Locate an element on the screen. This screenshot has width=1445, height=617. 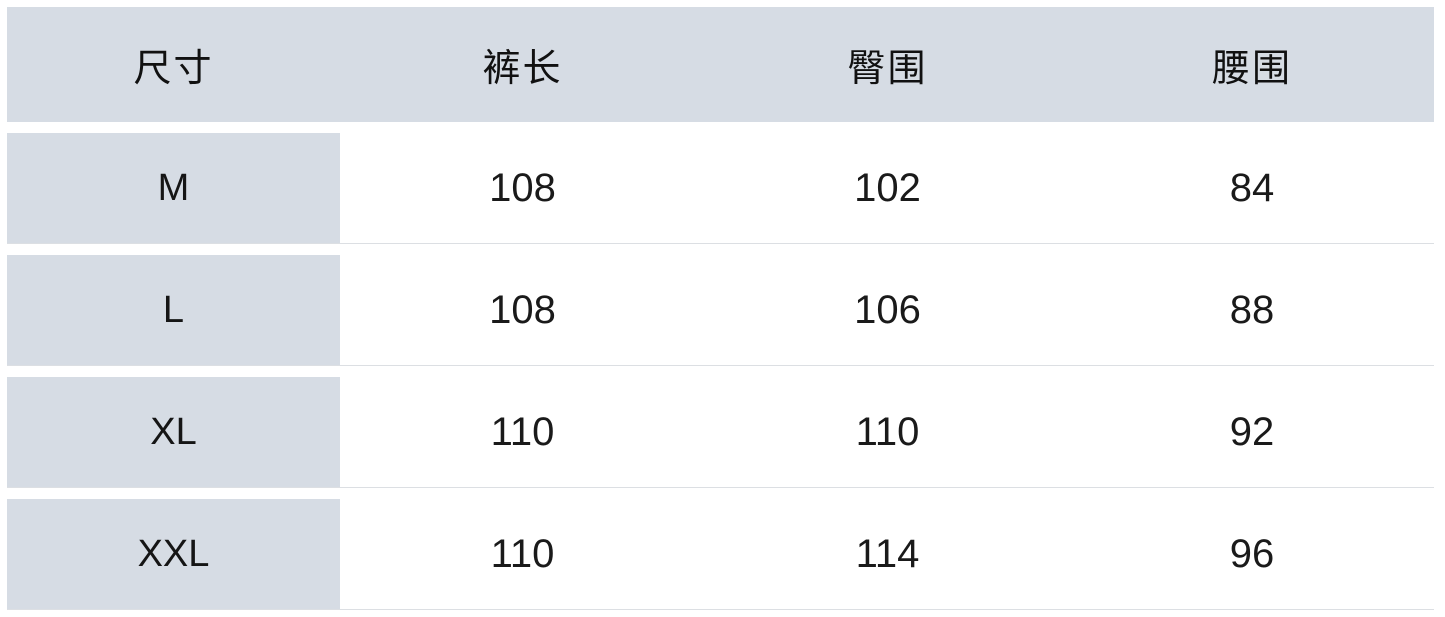
value-cell-hip: 106 is located at coordinates (887, 309).